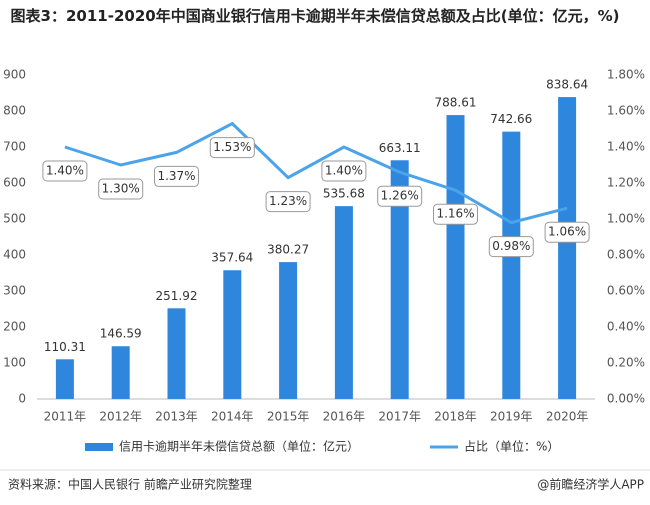 The image size is (650, 505). Describe the element at coordinates (511, 446) in the screenshot. I see `legend-label: 占比（单位：%）` at that location.